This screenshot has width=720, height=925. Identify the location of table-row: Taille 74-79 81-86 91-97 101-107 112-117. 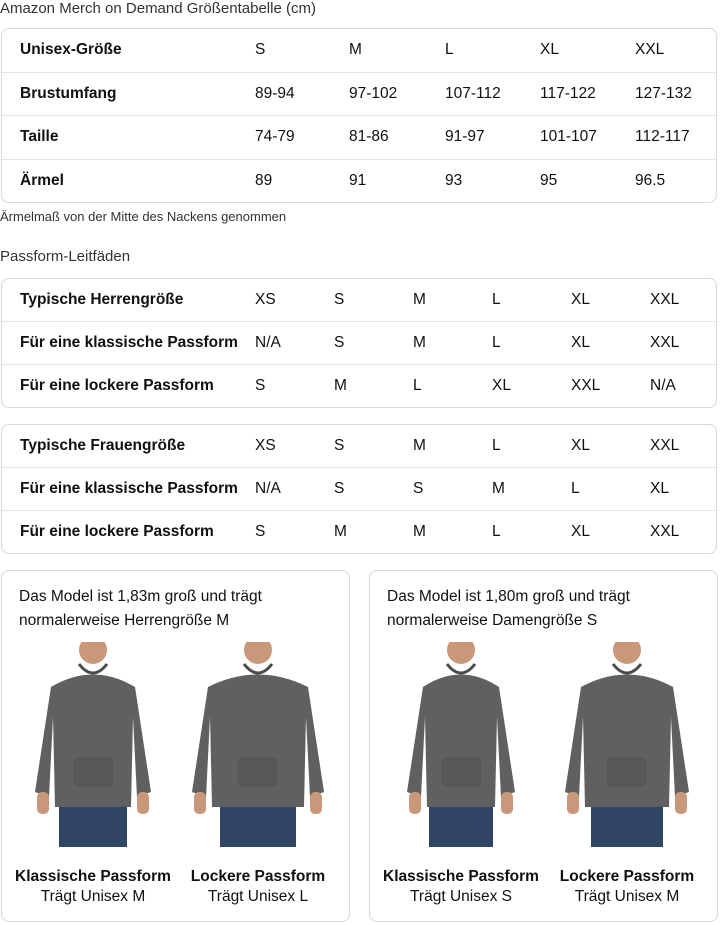
(359, 138).